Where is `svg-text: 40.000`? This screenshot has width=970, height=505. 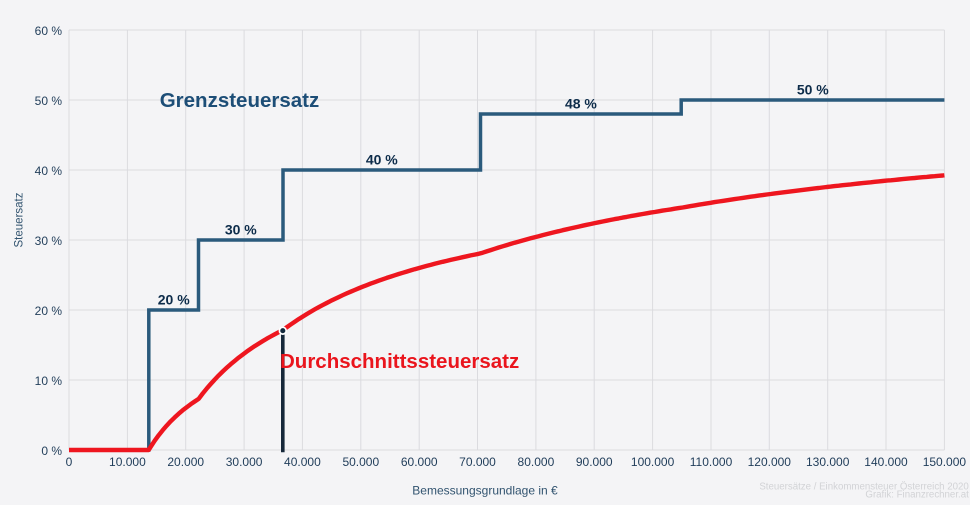 svg-text: 40.000 is located at coordinates (302, 462).